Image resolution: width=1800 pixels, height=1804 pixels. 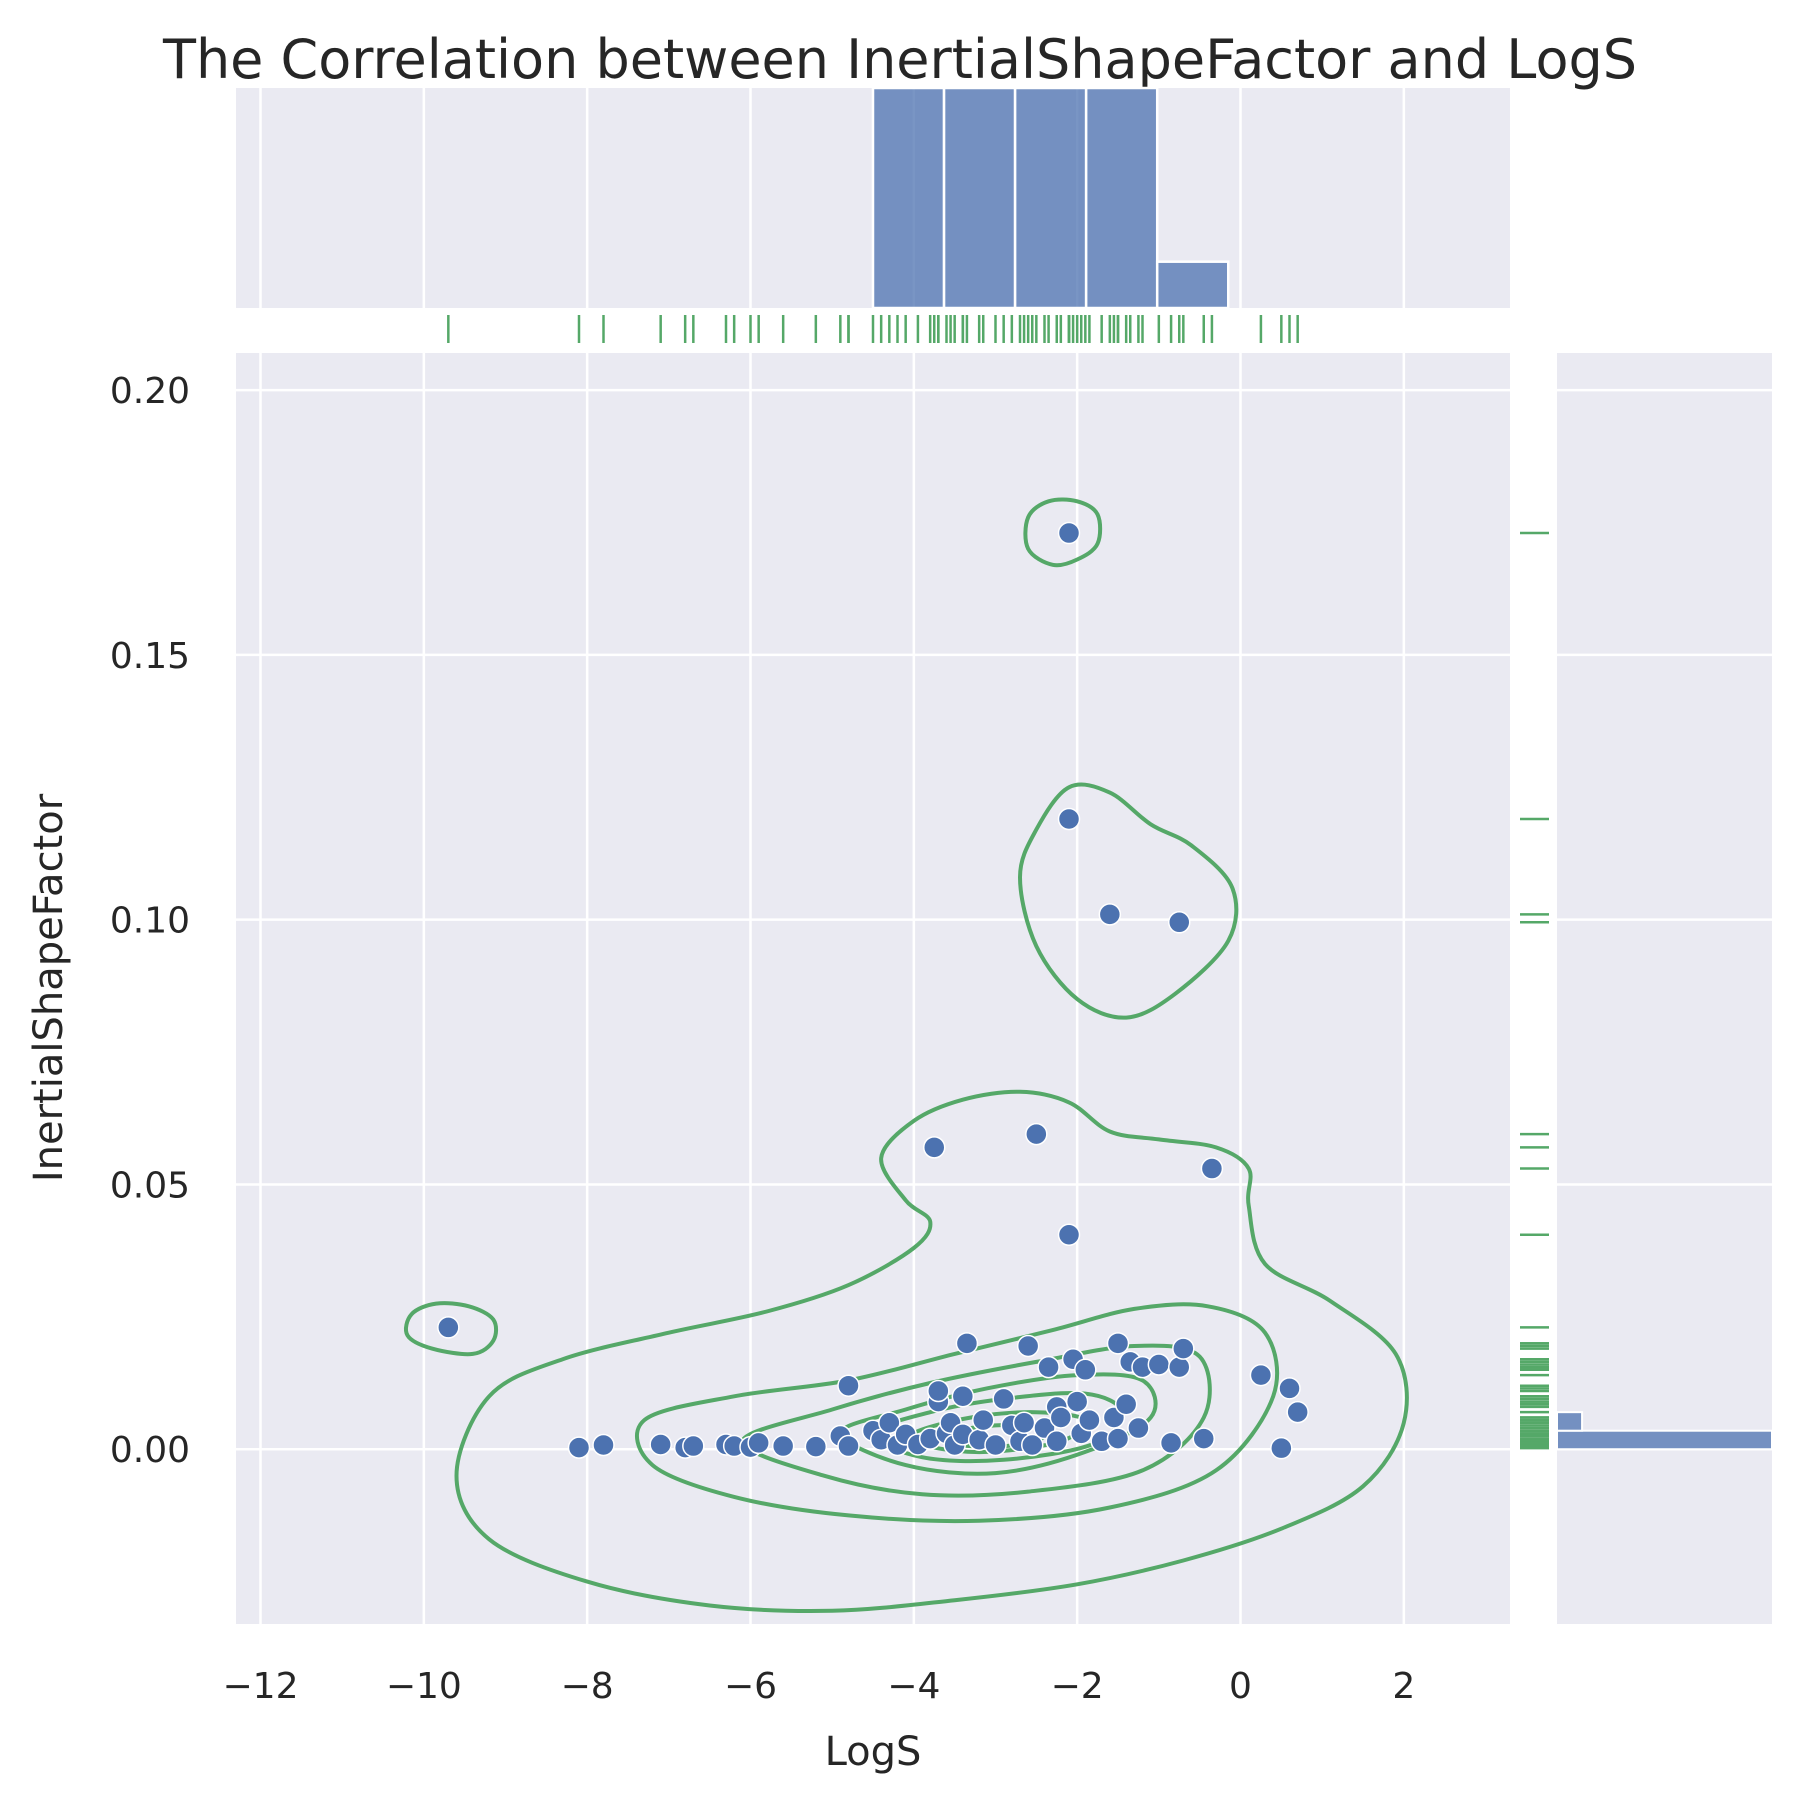 I want to click on x-tick-label: 2, so click(x=1403, y=1686).